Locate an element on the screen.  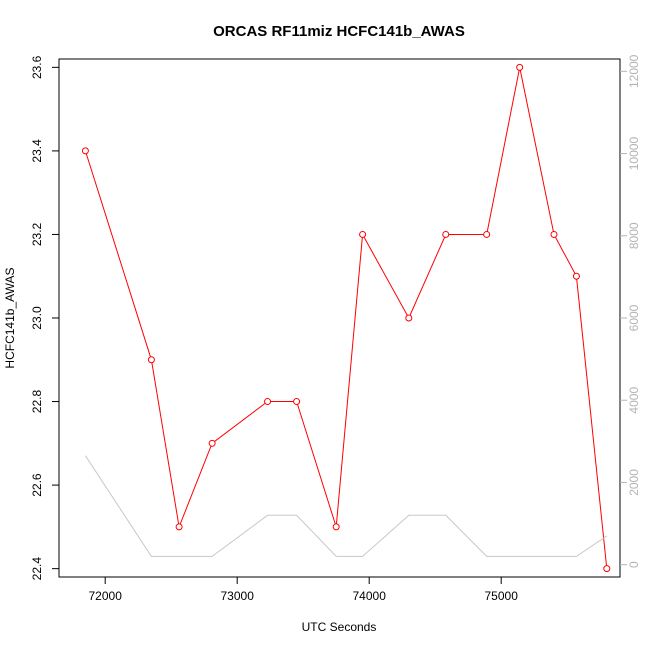
y-tick-label: 22.4 is located at coordinates (37, 569).